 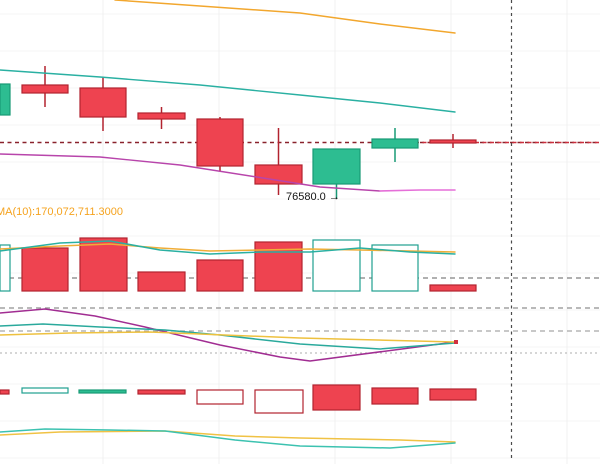 I want to click on price-tag-label: 76580.0 →, so click(x=313, y=197).